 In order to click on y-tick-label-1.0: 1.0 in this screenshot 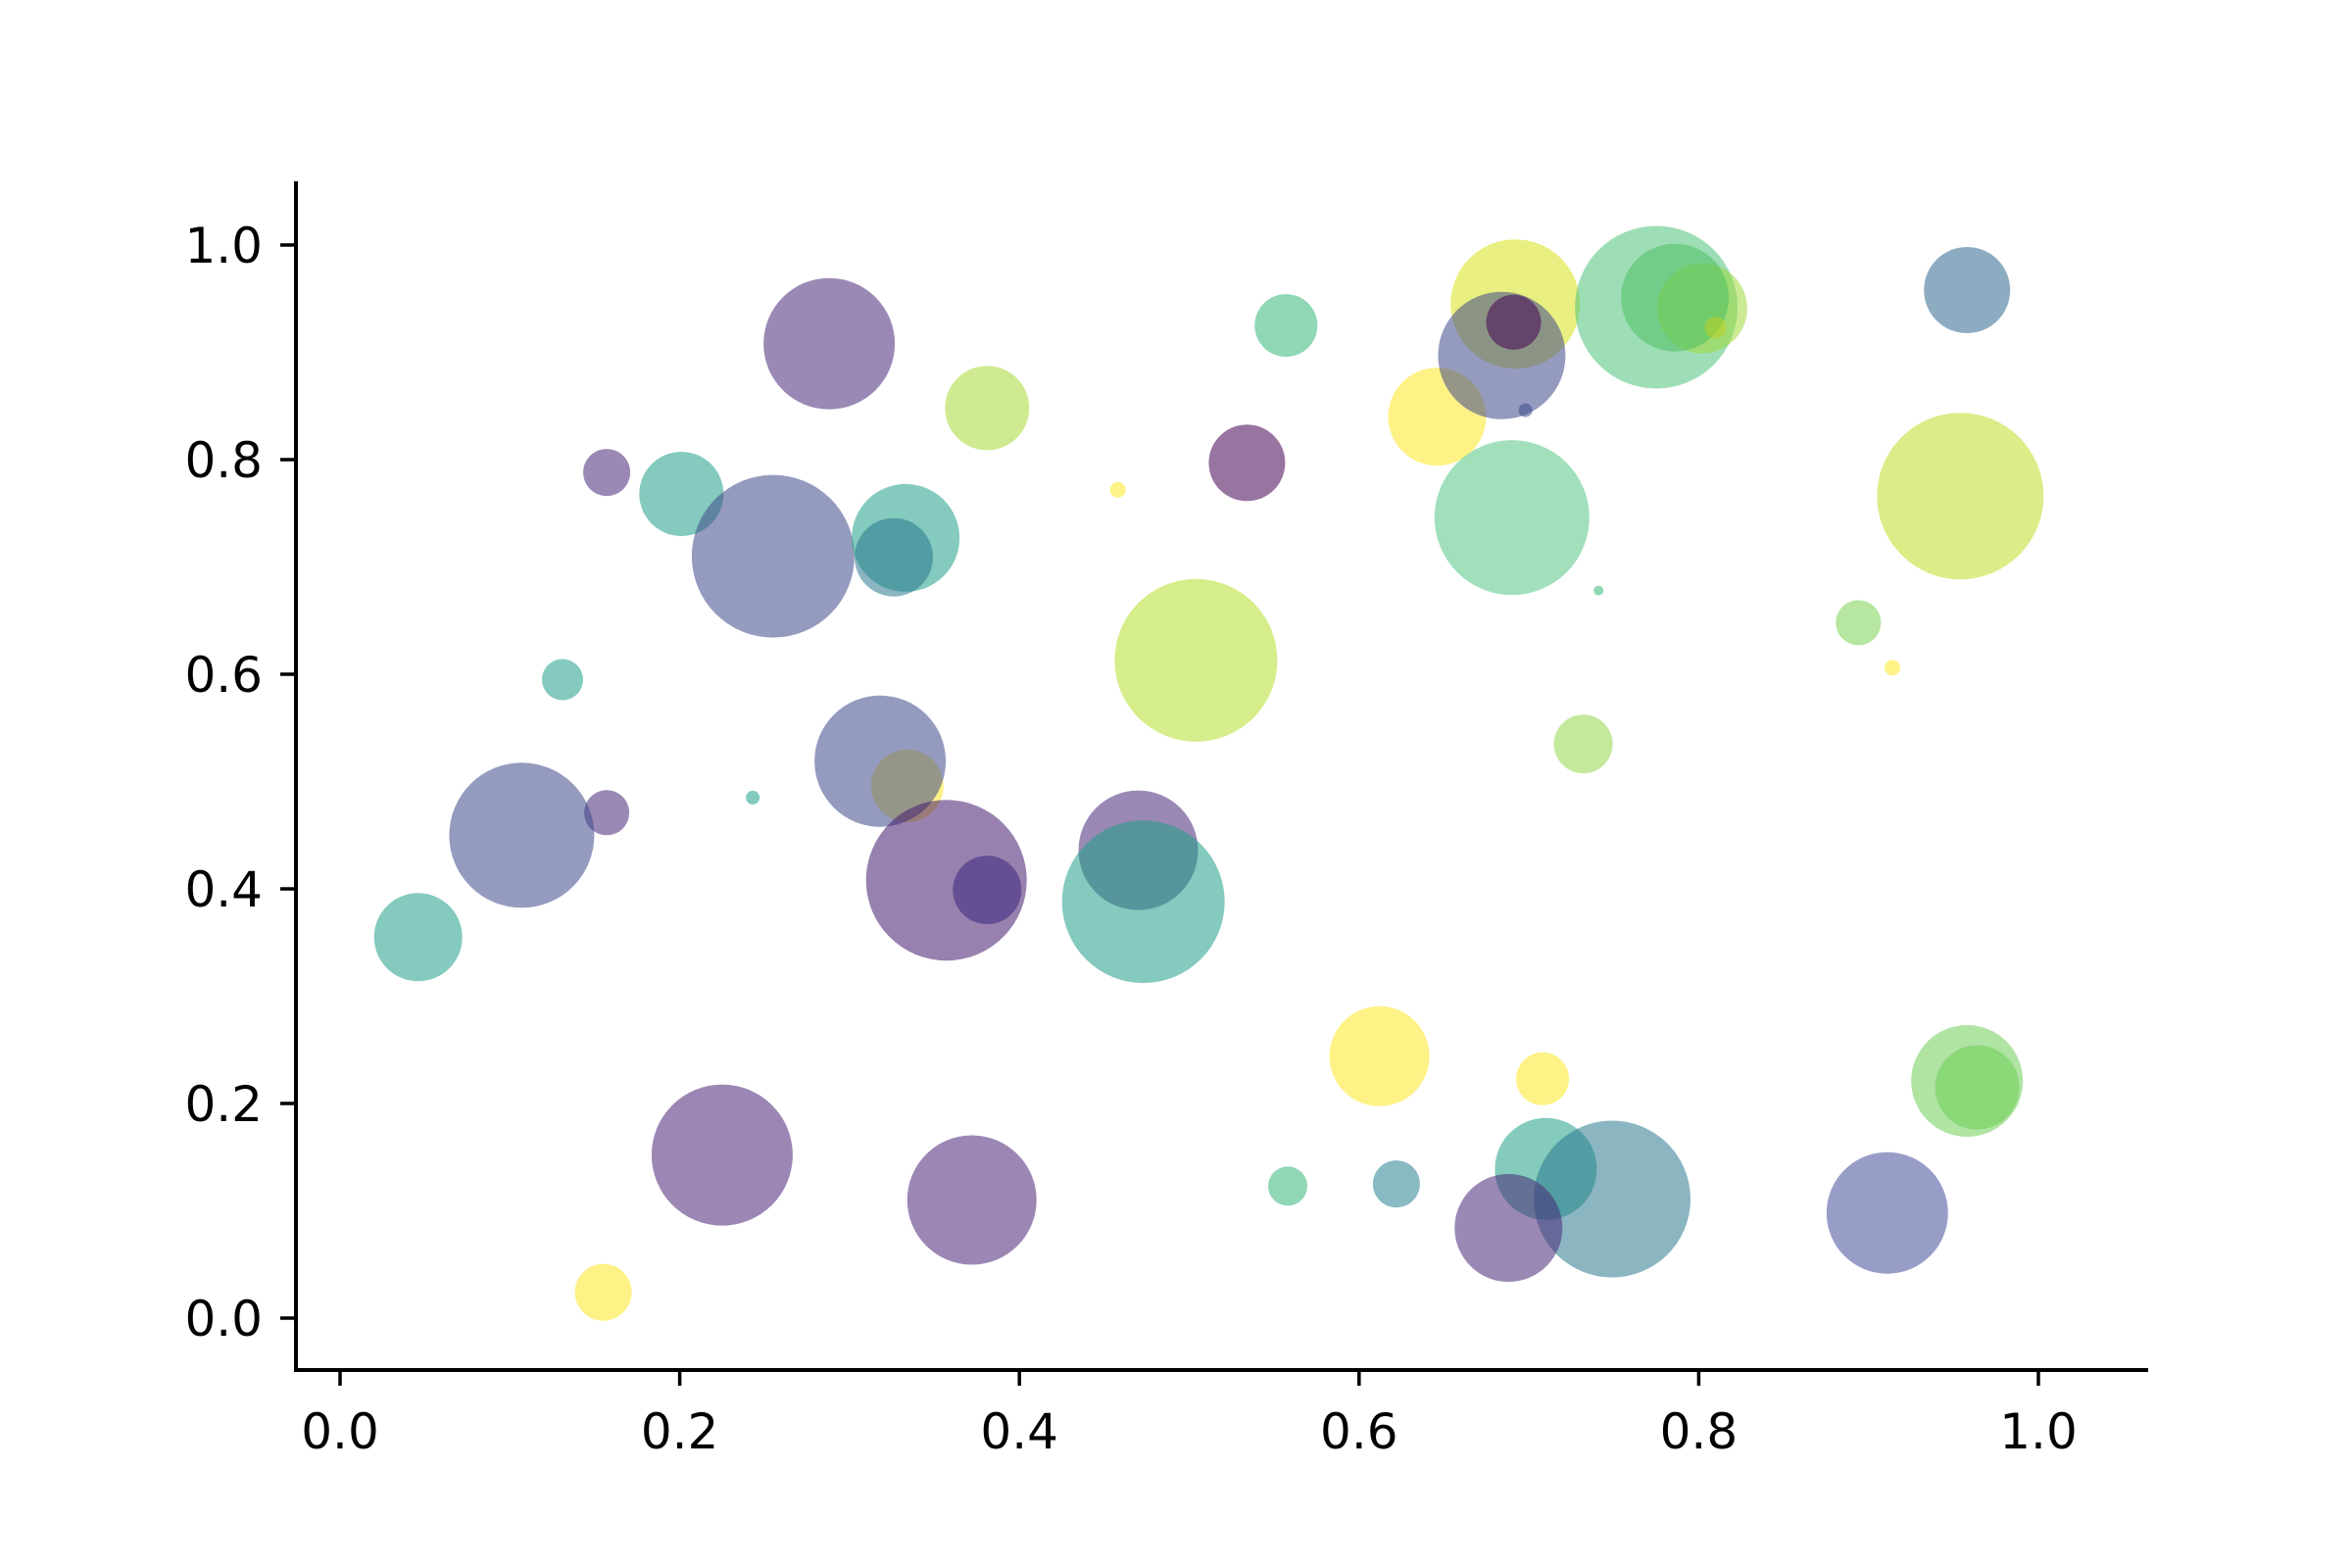, I will do `click(223, 246)`.